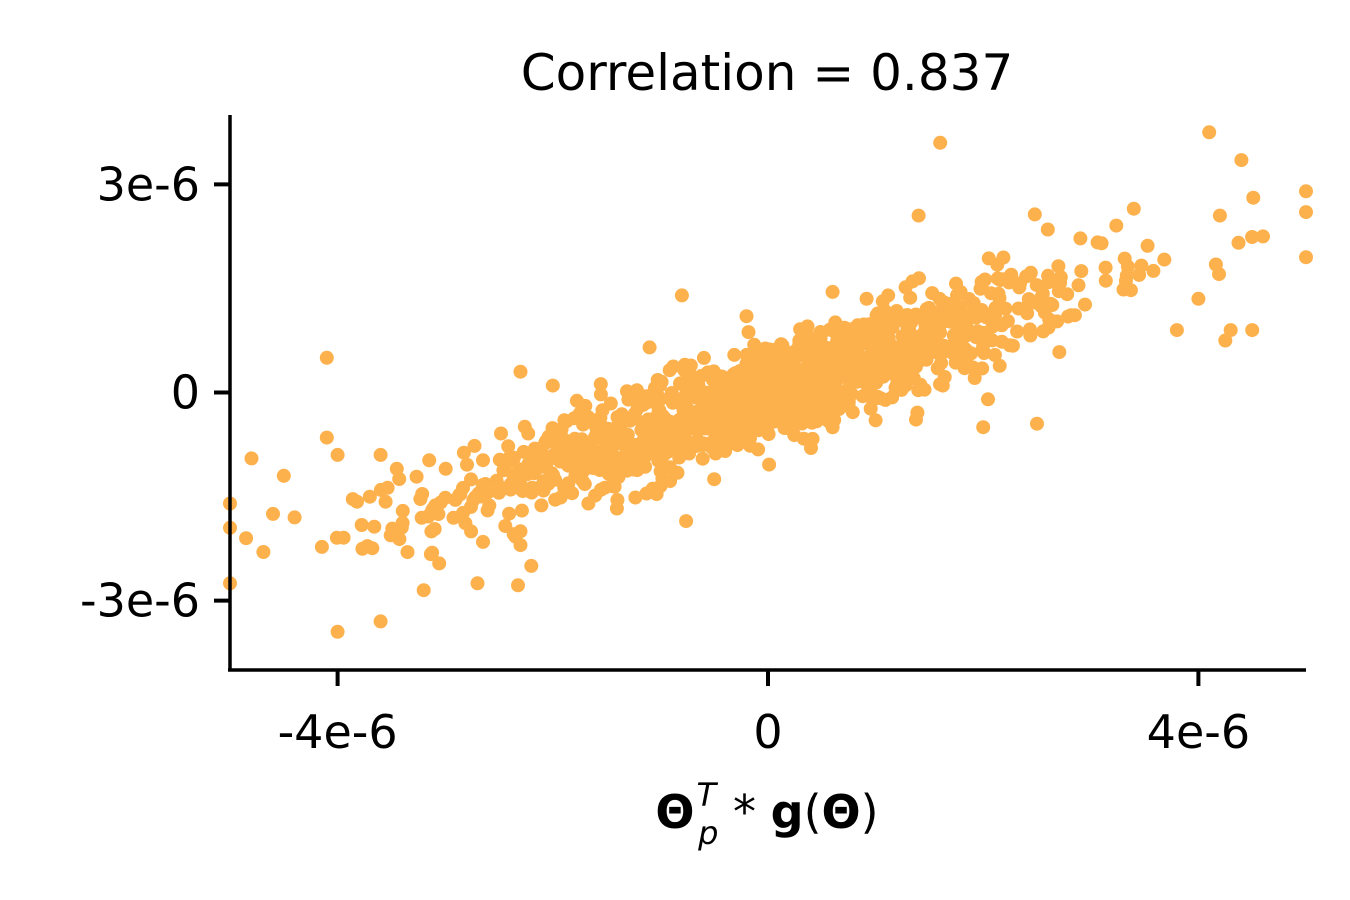 Image resolution: width=1350 pixels, height=900 pixels. Describe the element at coordinates (1198, 732) in the screenshot. I see `x-tick-label: 4e-6` at that location.